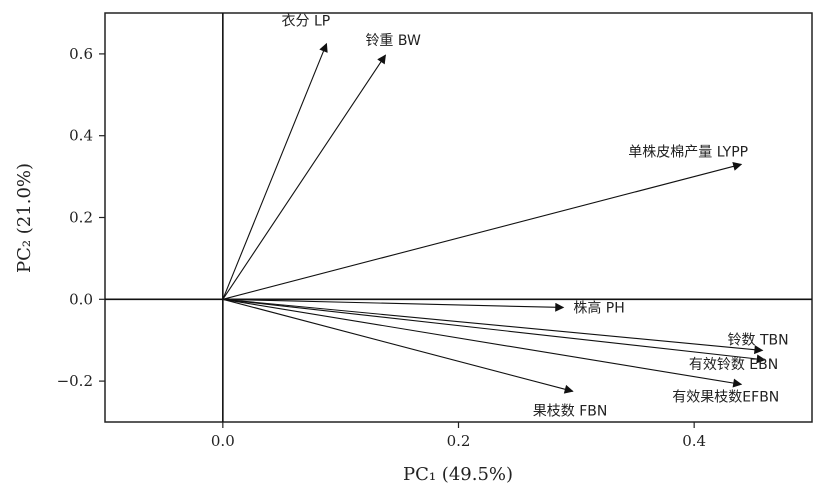 The width and height of the screenshot is (827, 496). Describe the element at coordinates (306, 22) in the screenshot. I see `loading-vector-label: 衣分 LP` at that location.